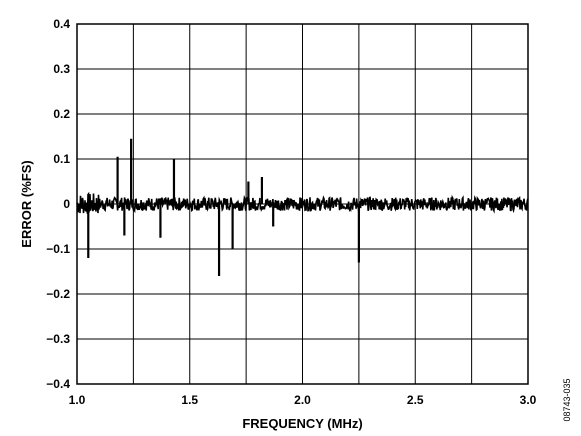 This screenshot has height=436, width=581. What do you see at coordinates (61, 114) in the screenshot?
I see `y-tick-label: 0.2` at bounding box center [61, 114].